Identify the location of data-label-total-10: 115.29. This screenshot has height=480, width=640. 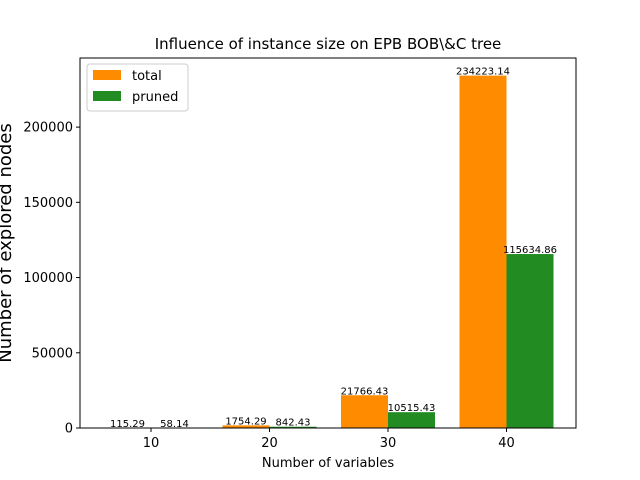
(127, 424).